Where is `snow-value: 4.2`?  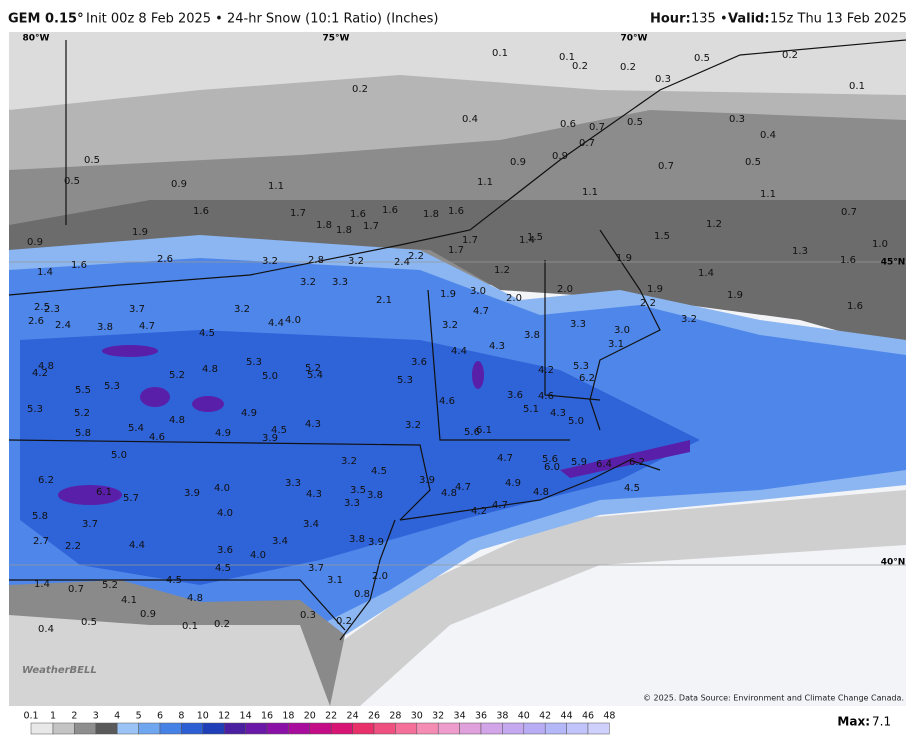
snow-value: 4.2 is located at coordinates (40, 373).